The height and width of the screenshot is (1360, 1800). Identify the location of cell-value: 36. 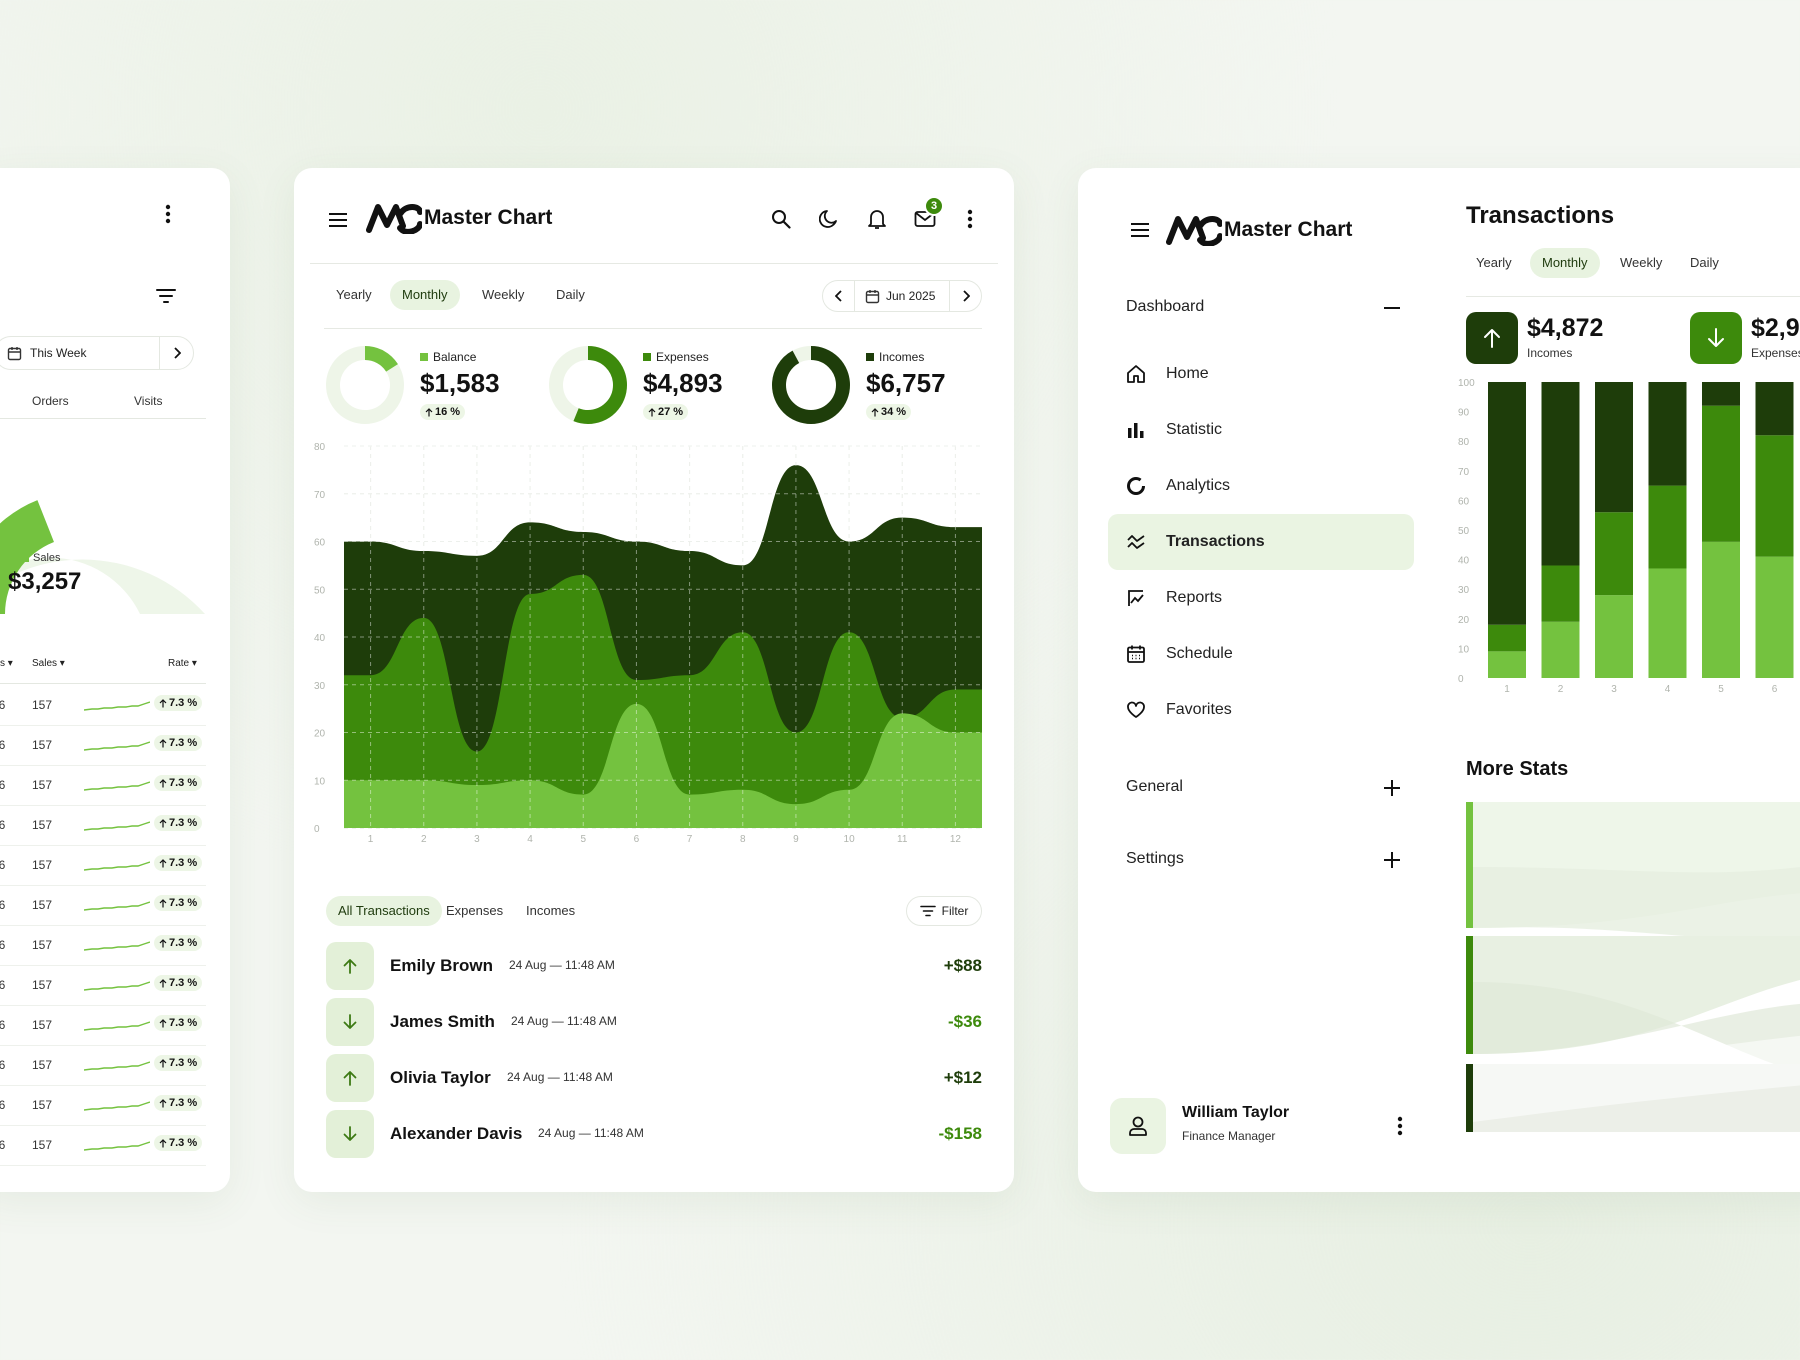
(3, 825).